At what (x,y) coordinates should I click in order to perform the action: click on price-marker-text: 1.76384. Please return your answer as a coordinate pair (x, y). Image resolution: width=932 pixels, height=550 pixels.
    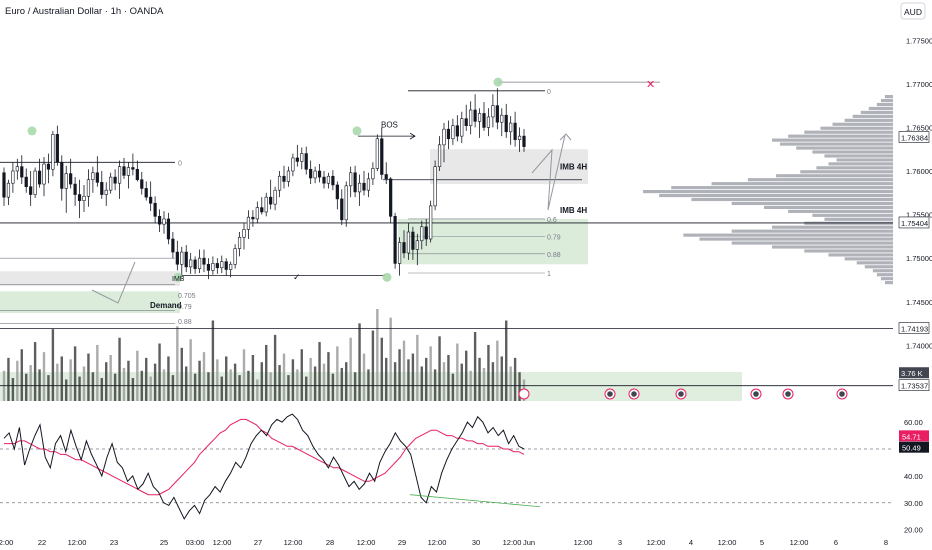
    Looking at the image, I should click on (914, 138).